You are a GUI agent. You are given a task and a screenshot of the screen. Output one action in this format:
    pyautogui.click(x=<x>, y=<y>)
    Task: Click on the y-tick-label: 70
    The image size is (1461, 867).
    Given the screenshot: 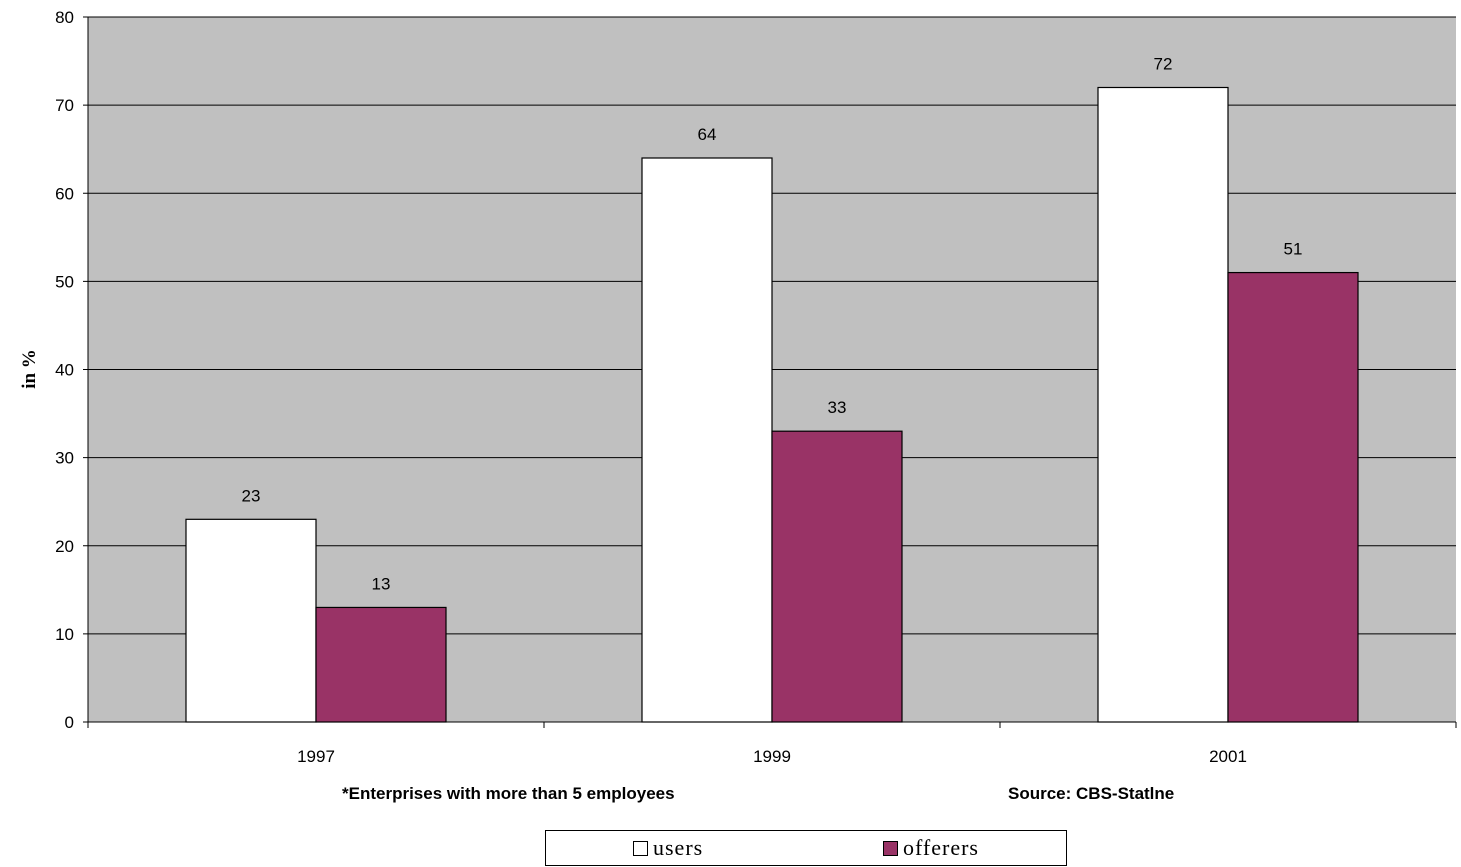 What is the action you would take?
    pyautogui.click(x=64, y=105)
    